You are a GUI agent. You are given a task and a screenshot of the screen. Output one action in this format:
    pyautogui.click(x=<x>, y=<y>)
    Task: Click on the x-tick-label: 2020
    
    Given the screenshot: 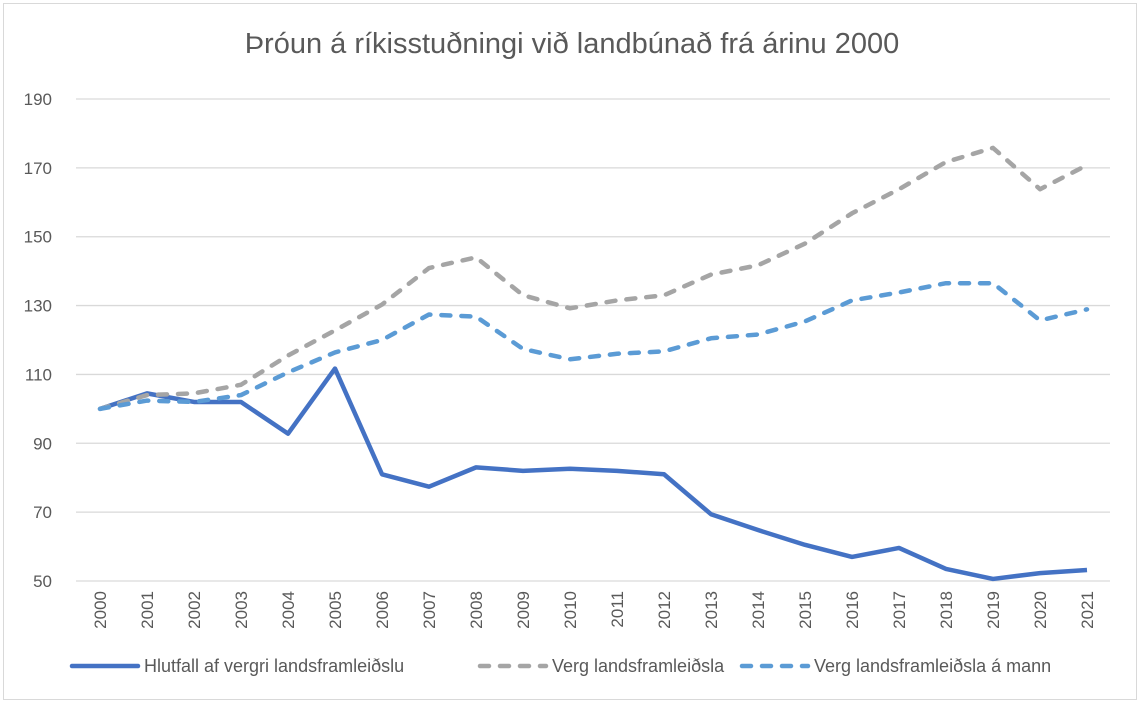 What is the action you would take?
    pyautogui.click(x=1040, y=610)
    